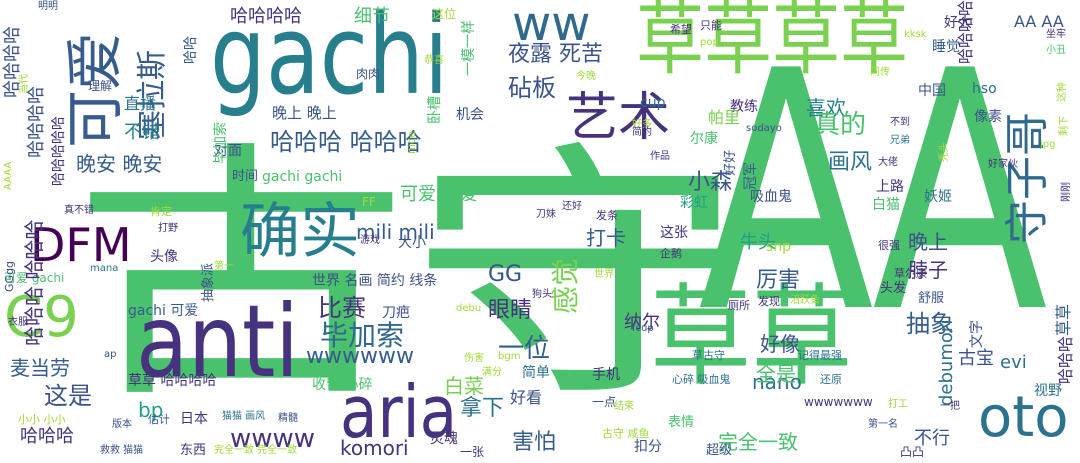  Describe the element at coordinates (1056, 50) in the screenshot. I see `word-xiaochou: 小丑` at that location.